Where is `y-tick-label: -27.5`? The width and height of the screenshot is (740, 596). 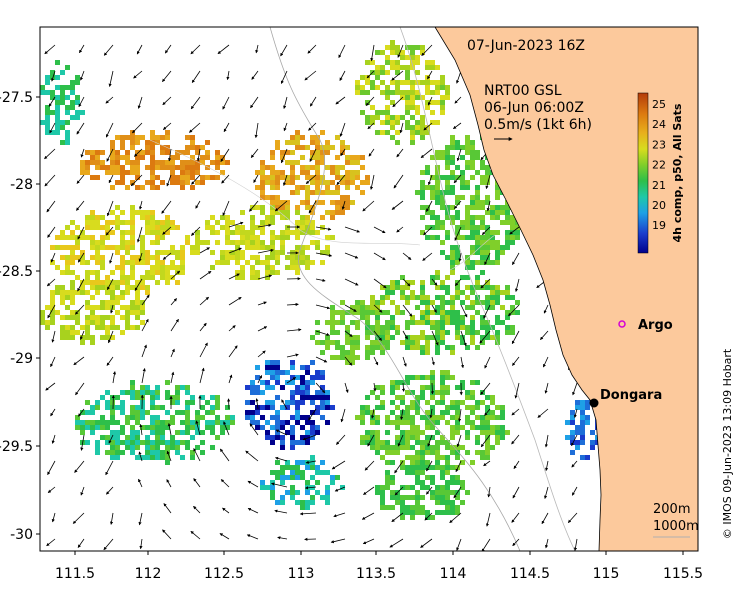
y-tick-label: -27.5 is located at coordinates (16, 98).